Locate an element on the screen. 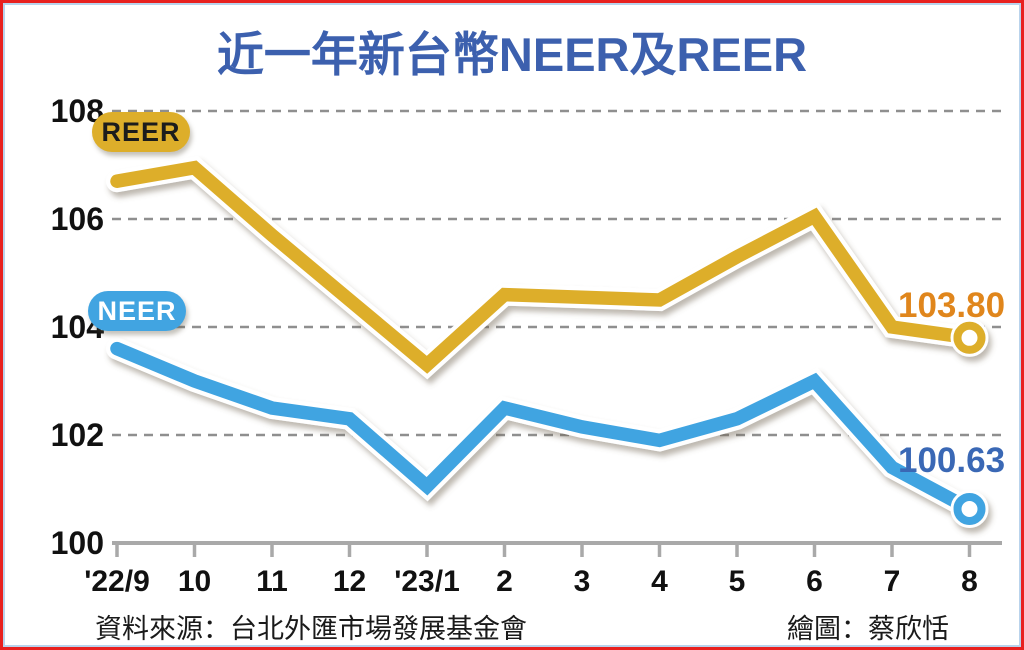  reer-end-value: 103.80 is located at coordinates (952, 305).